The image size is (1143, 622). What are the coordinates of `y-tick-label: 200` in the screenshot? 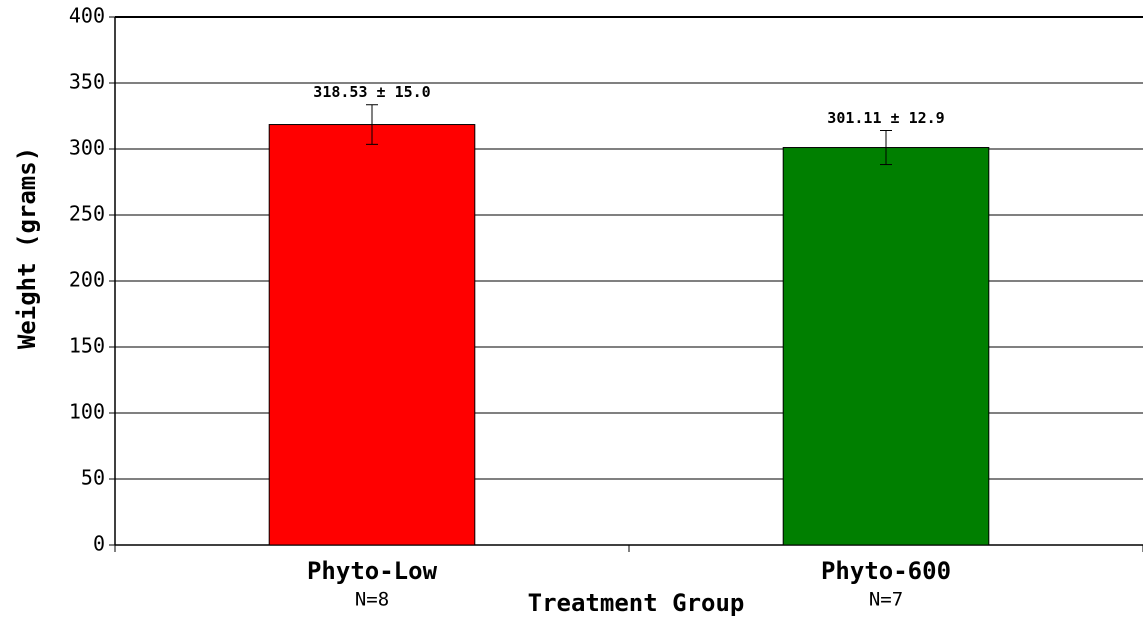 It's located at (87, 280).